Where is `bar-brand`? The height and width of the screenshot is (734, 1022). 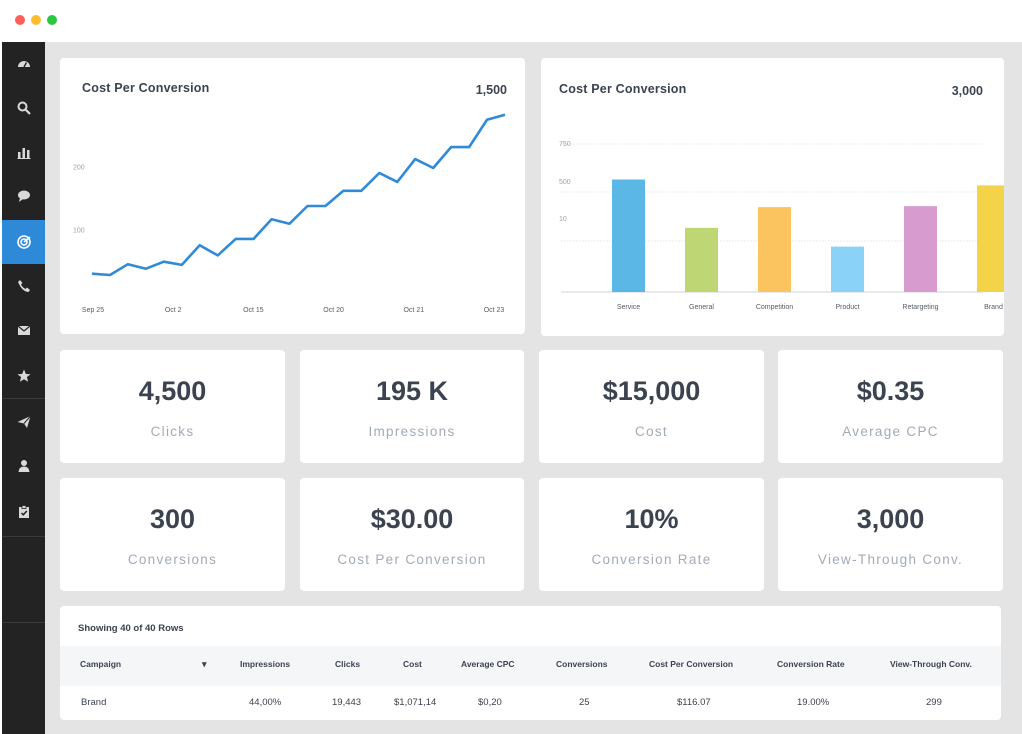 bar-brand is located at coordinates (990, 238).